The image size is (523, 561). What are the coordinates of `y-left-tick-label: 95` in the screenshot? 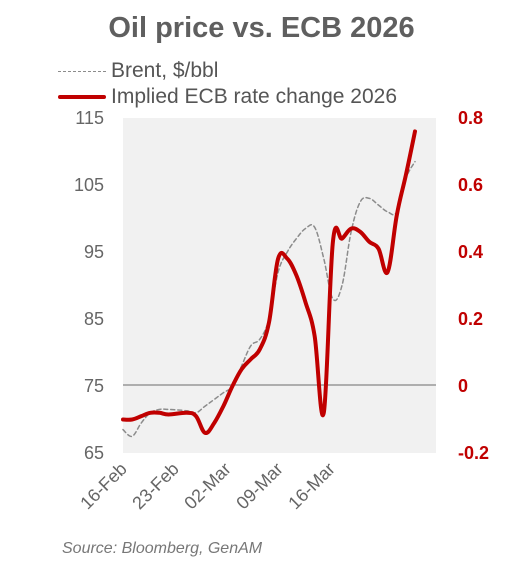 It's located at (94, 252).